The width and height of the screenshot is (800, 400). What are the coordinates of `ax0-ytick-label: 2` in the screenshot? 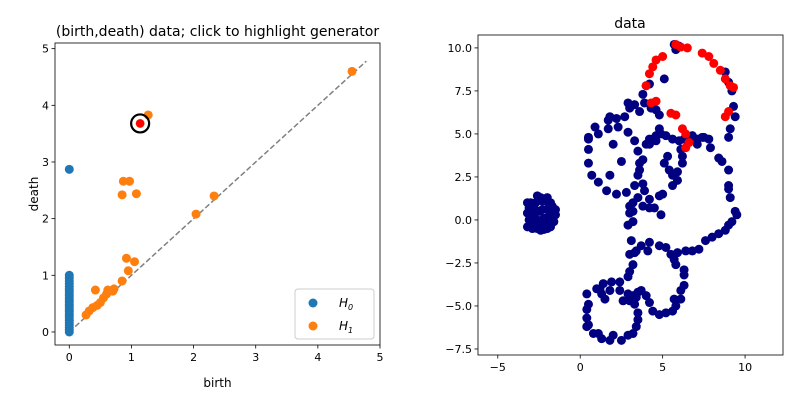 It's located at (45, 219).